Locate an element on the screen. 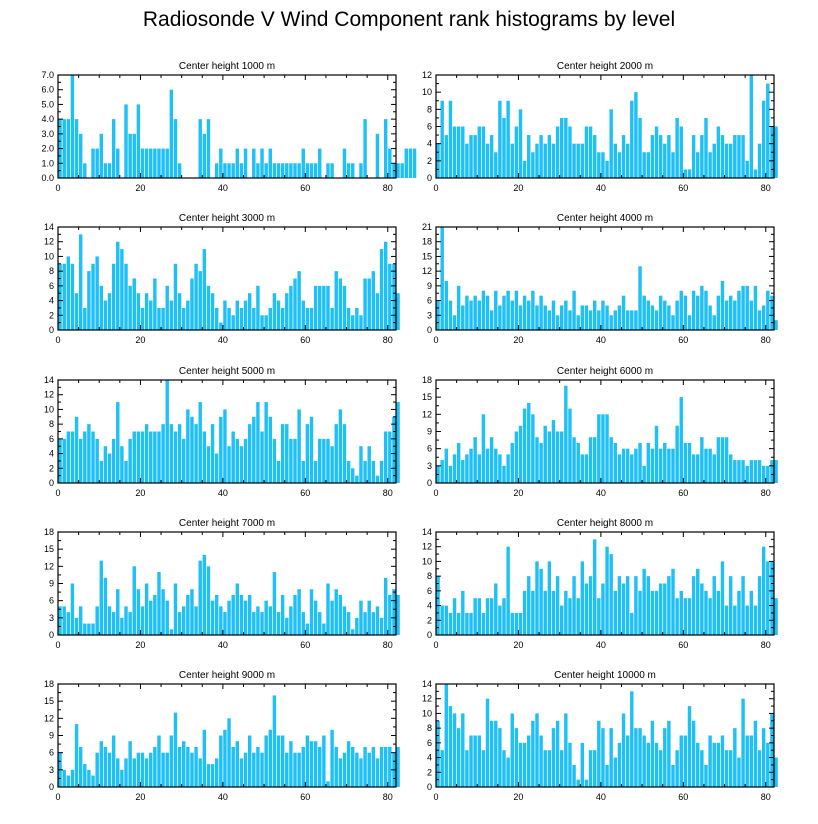  x-tick-label: 0 is located at coordinates (57, 188).